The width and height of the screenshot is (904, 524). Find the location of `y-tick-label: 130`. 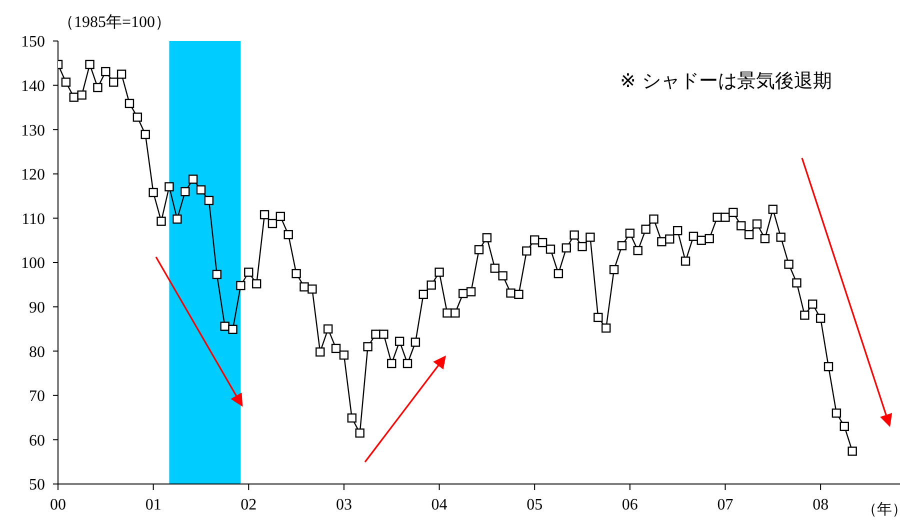

y-tick-label: 130 is located at coordinates (33, 131).